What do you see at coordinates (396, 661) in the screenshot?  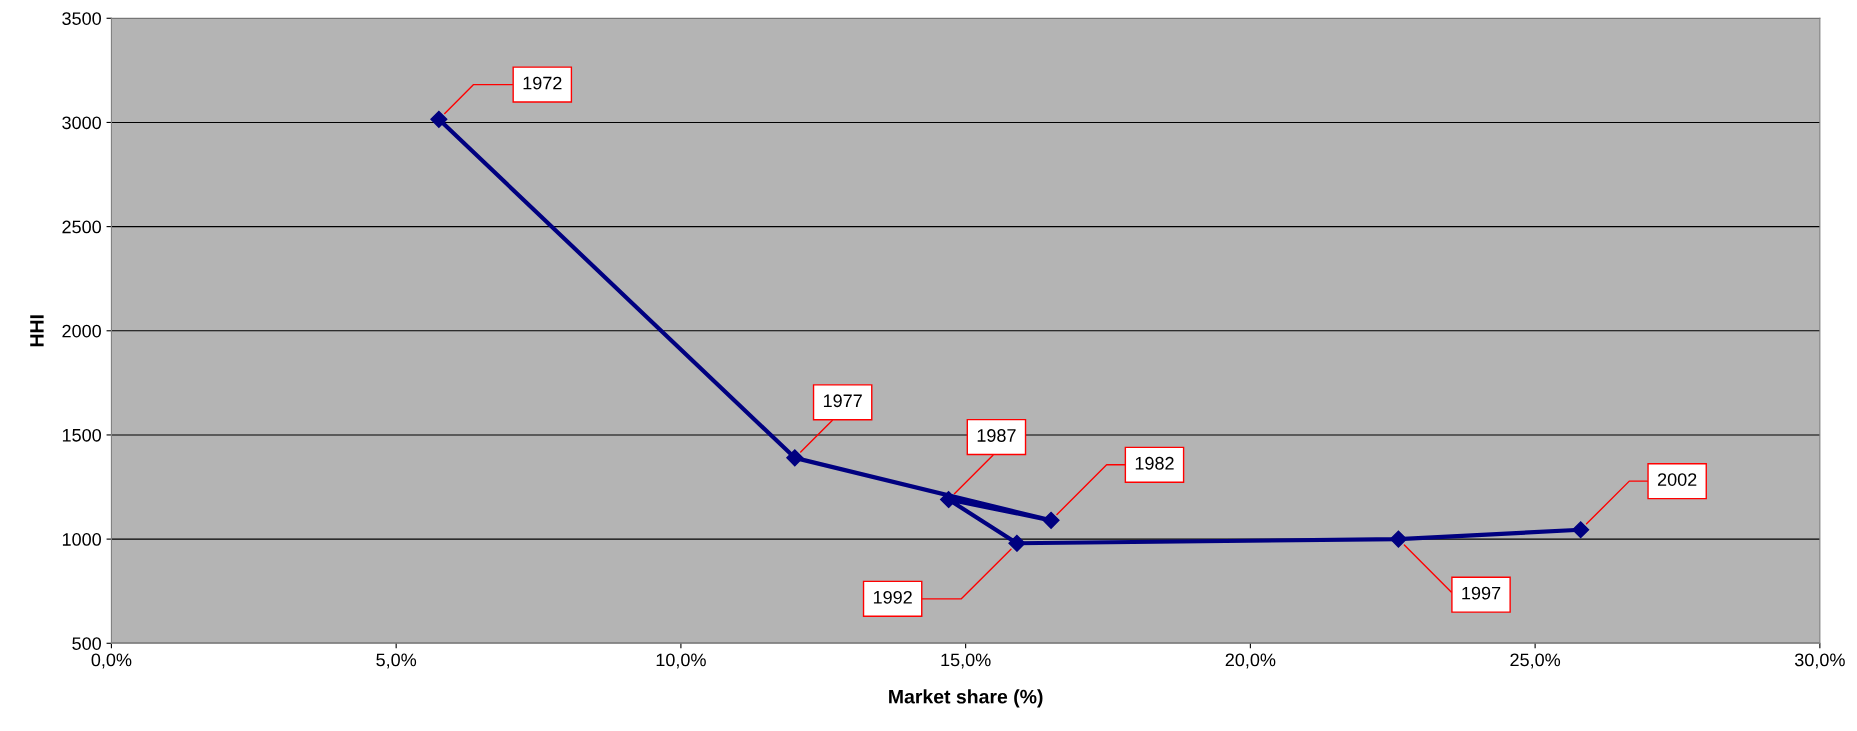 I see `x-tick-label: 5,0%` at bounding box center [396, 661].